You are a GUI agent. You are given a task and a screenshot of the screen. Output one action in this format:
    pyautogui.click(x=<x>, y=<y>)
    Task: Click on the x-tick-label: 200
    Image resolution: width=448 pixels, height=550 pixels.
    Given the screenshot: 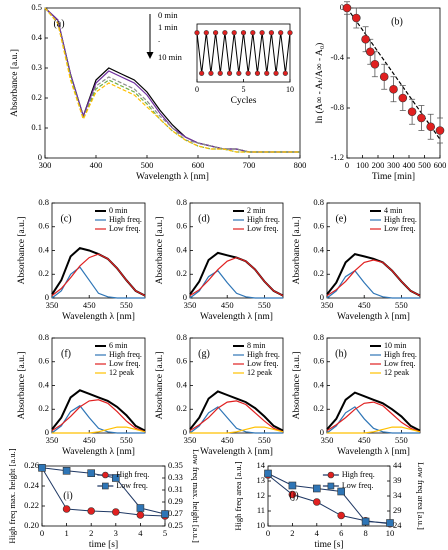 What is the action you would take?
    pyautogui.click(x=378, y=165)
    